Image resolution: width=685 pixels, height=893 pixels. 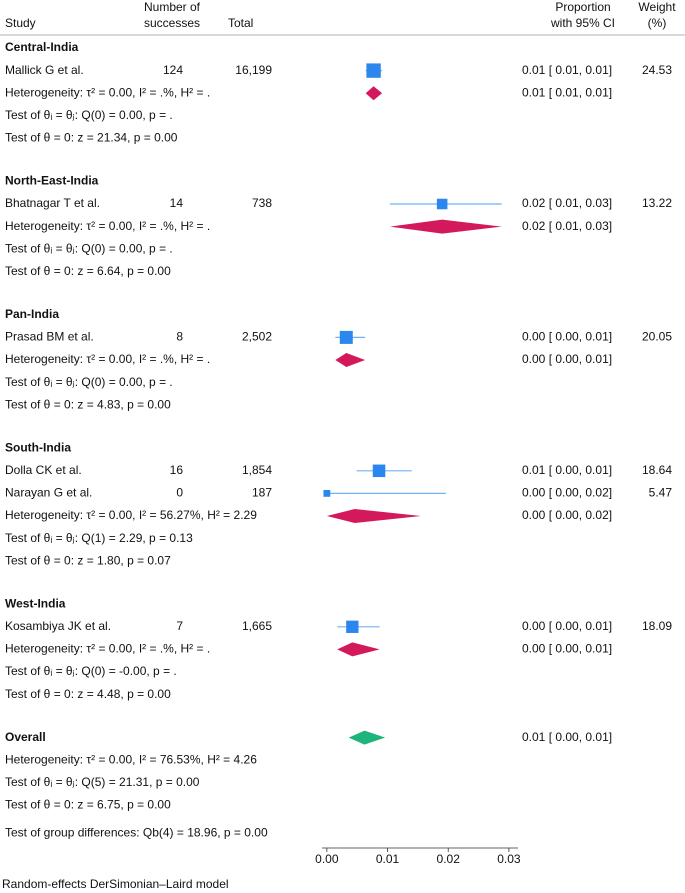 I want to click on footnote: Random-effects DerSimonian–Laird model, so click(x=115, y=884).